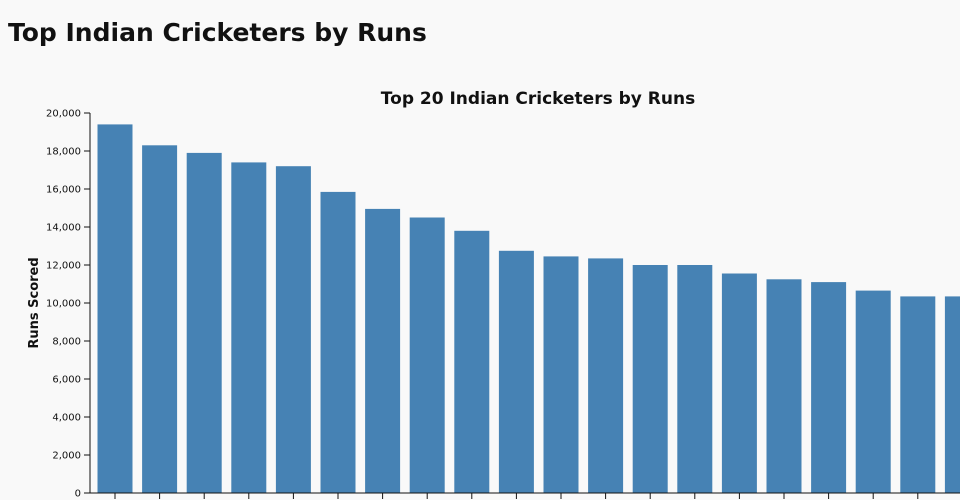  What do you see at coordinates (63, 266) in the screenshot?
I see `y-tick-label: 12,000` at bounding box center [63, 266].